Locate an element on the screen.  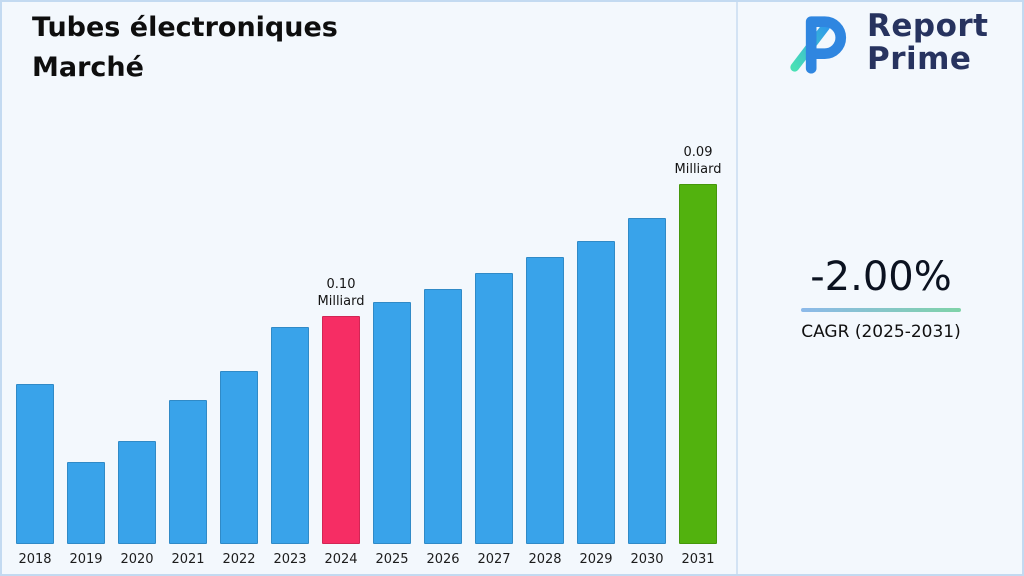
cagr-value: -2.00% is located at coordinates (881, 277).